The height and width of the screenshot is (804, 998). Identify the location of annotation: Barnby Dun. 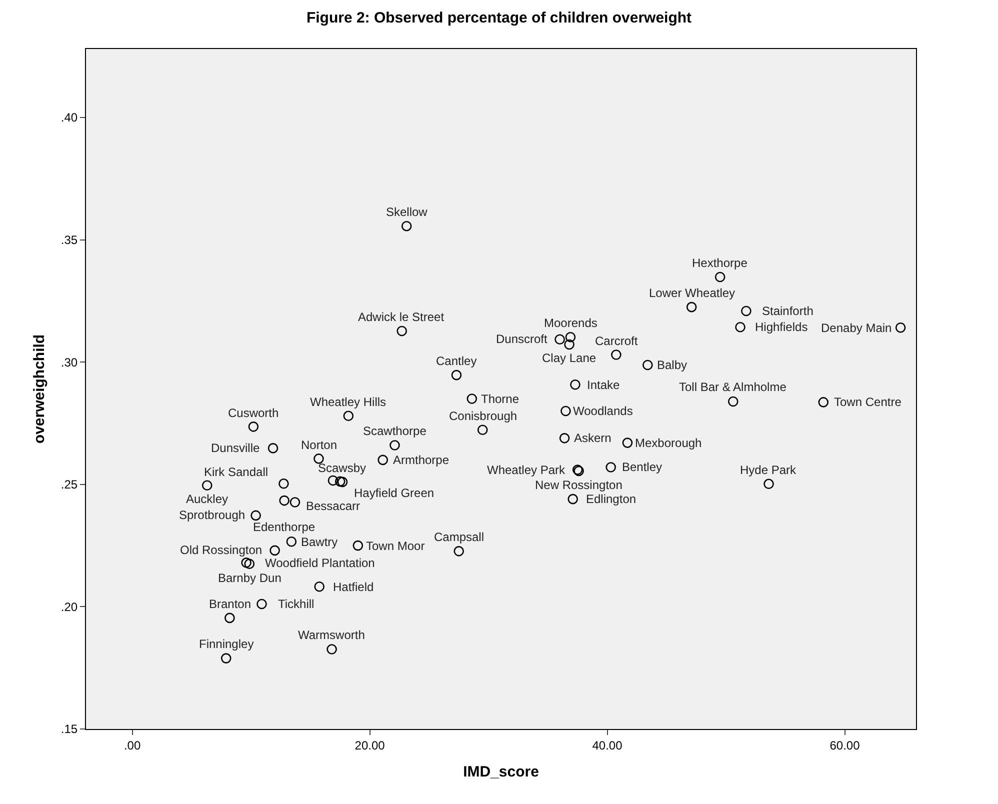
(250, 578).